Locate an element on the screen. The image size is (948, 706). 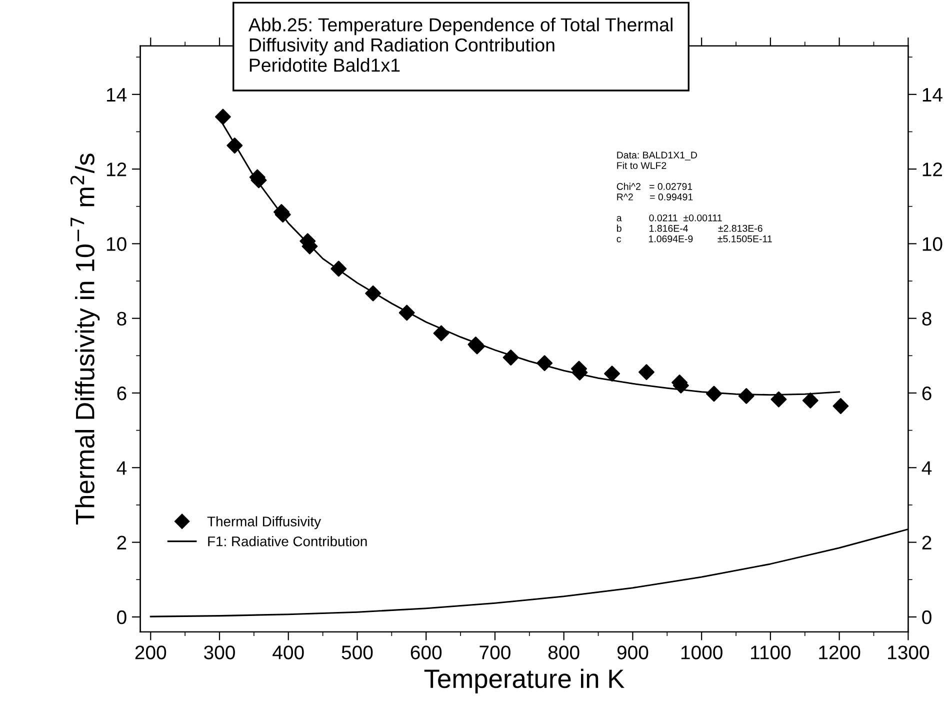
x-tick-label: 900 is located at coordinates (632, 653).